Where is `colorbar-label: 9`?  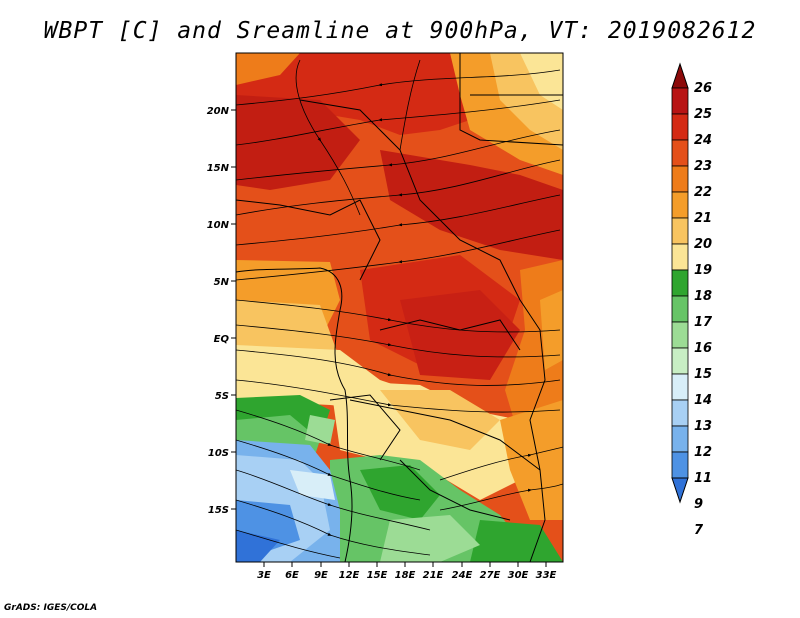
colorbar-label: 9 is located at coordinates (698, 504).